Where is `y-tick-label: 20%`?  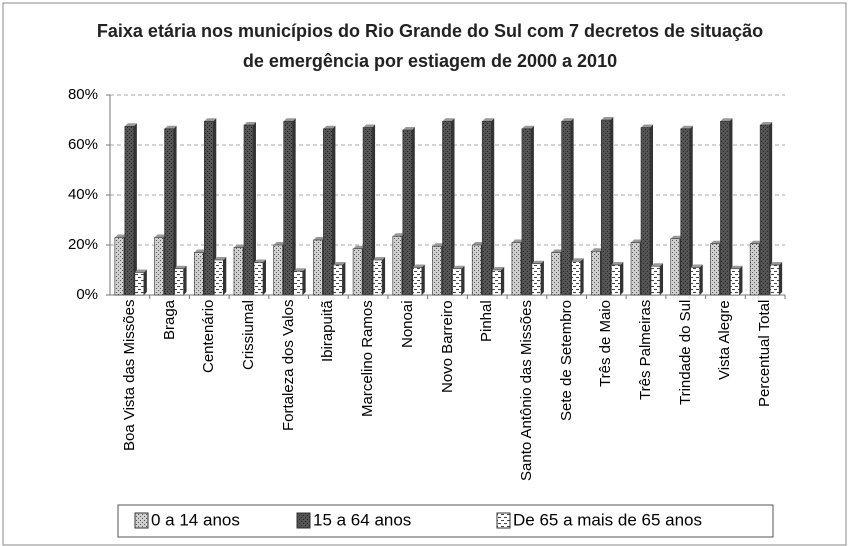 y-tick-label: 20% is located at coordinates (83, 244).